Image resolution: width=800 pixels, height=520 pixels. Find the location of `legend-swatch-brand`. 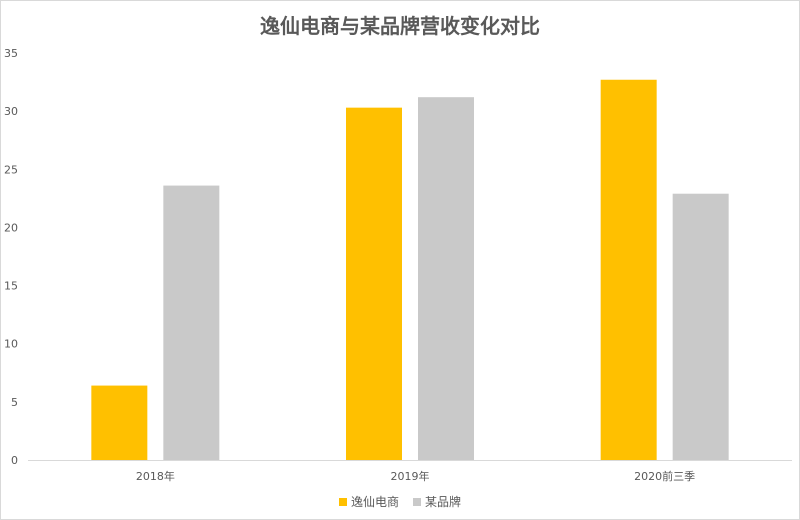

legend-swatch-brand is located at coordinates (417, 501).